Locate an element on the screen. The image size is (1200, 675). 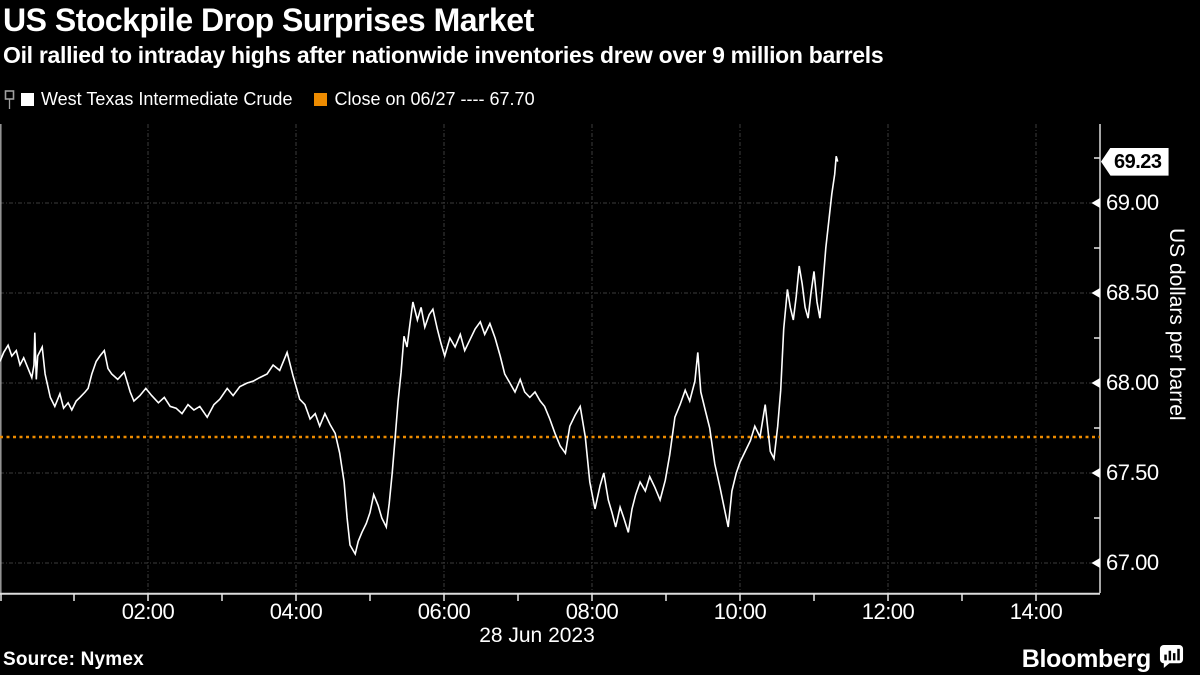
last-price-tag: 69.23 is located at coordinates (1135, 161).